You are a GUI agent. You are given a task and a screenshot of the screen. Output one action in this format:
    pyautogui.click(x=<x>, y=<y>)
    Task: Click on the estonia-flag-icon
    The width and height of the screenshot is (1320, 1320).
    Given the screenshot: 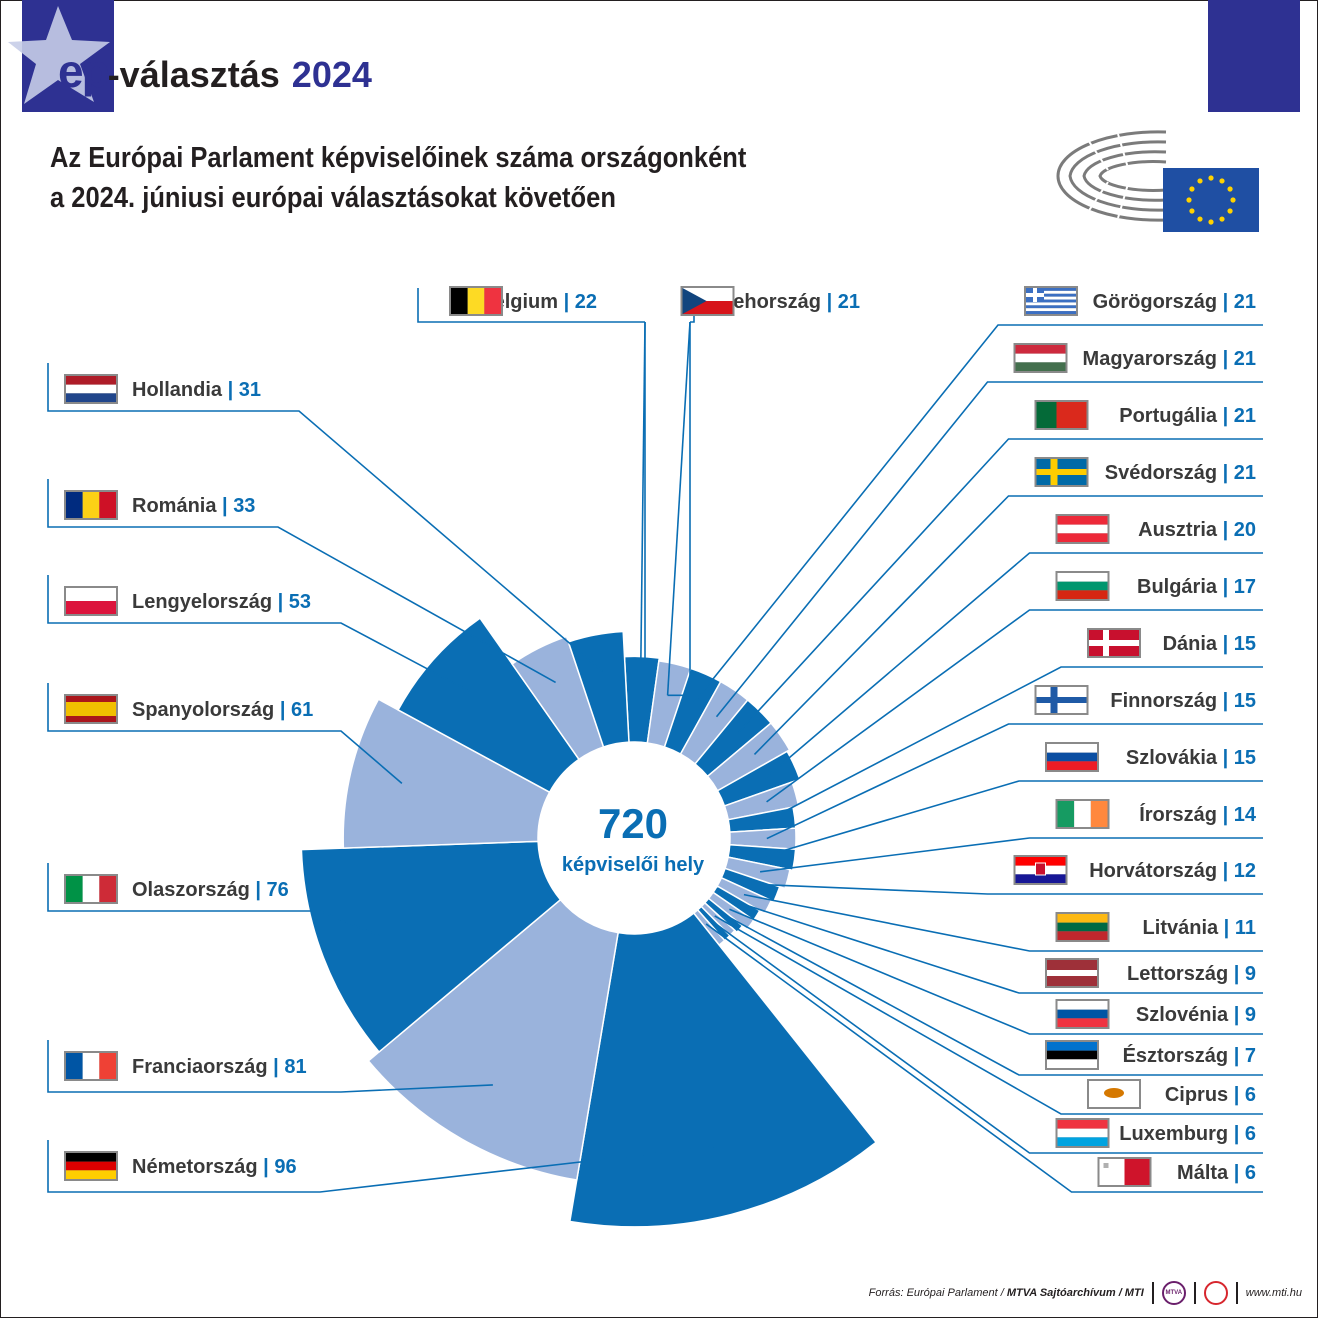 What is the action you would take?
    pyautogui.click(x=1072, y=1055)
    